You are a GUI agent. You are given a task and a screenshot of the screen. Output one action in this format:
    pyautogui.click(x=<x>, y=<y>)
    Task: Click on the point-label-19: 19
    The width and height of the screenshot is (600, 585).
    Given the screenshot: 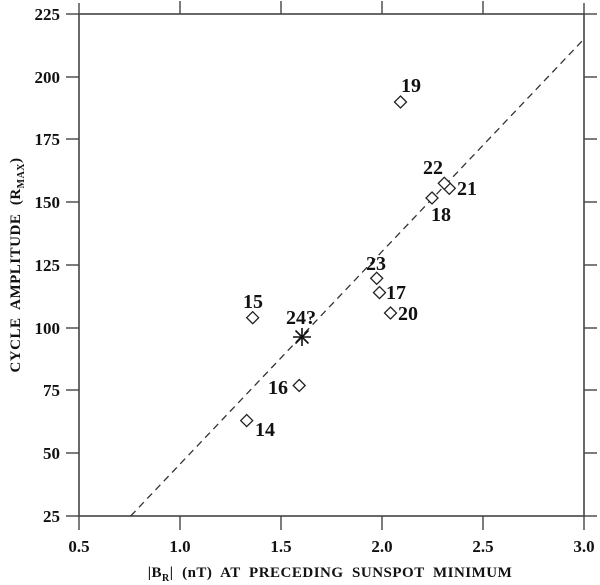 What is the action you would take?
    pyautogui.click(x=411, y=86)
    